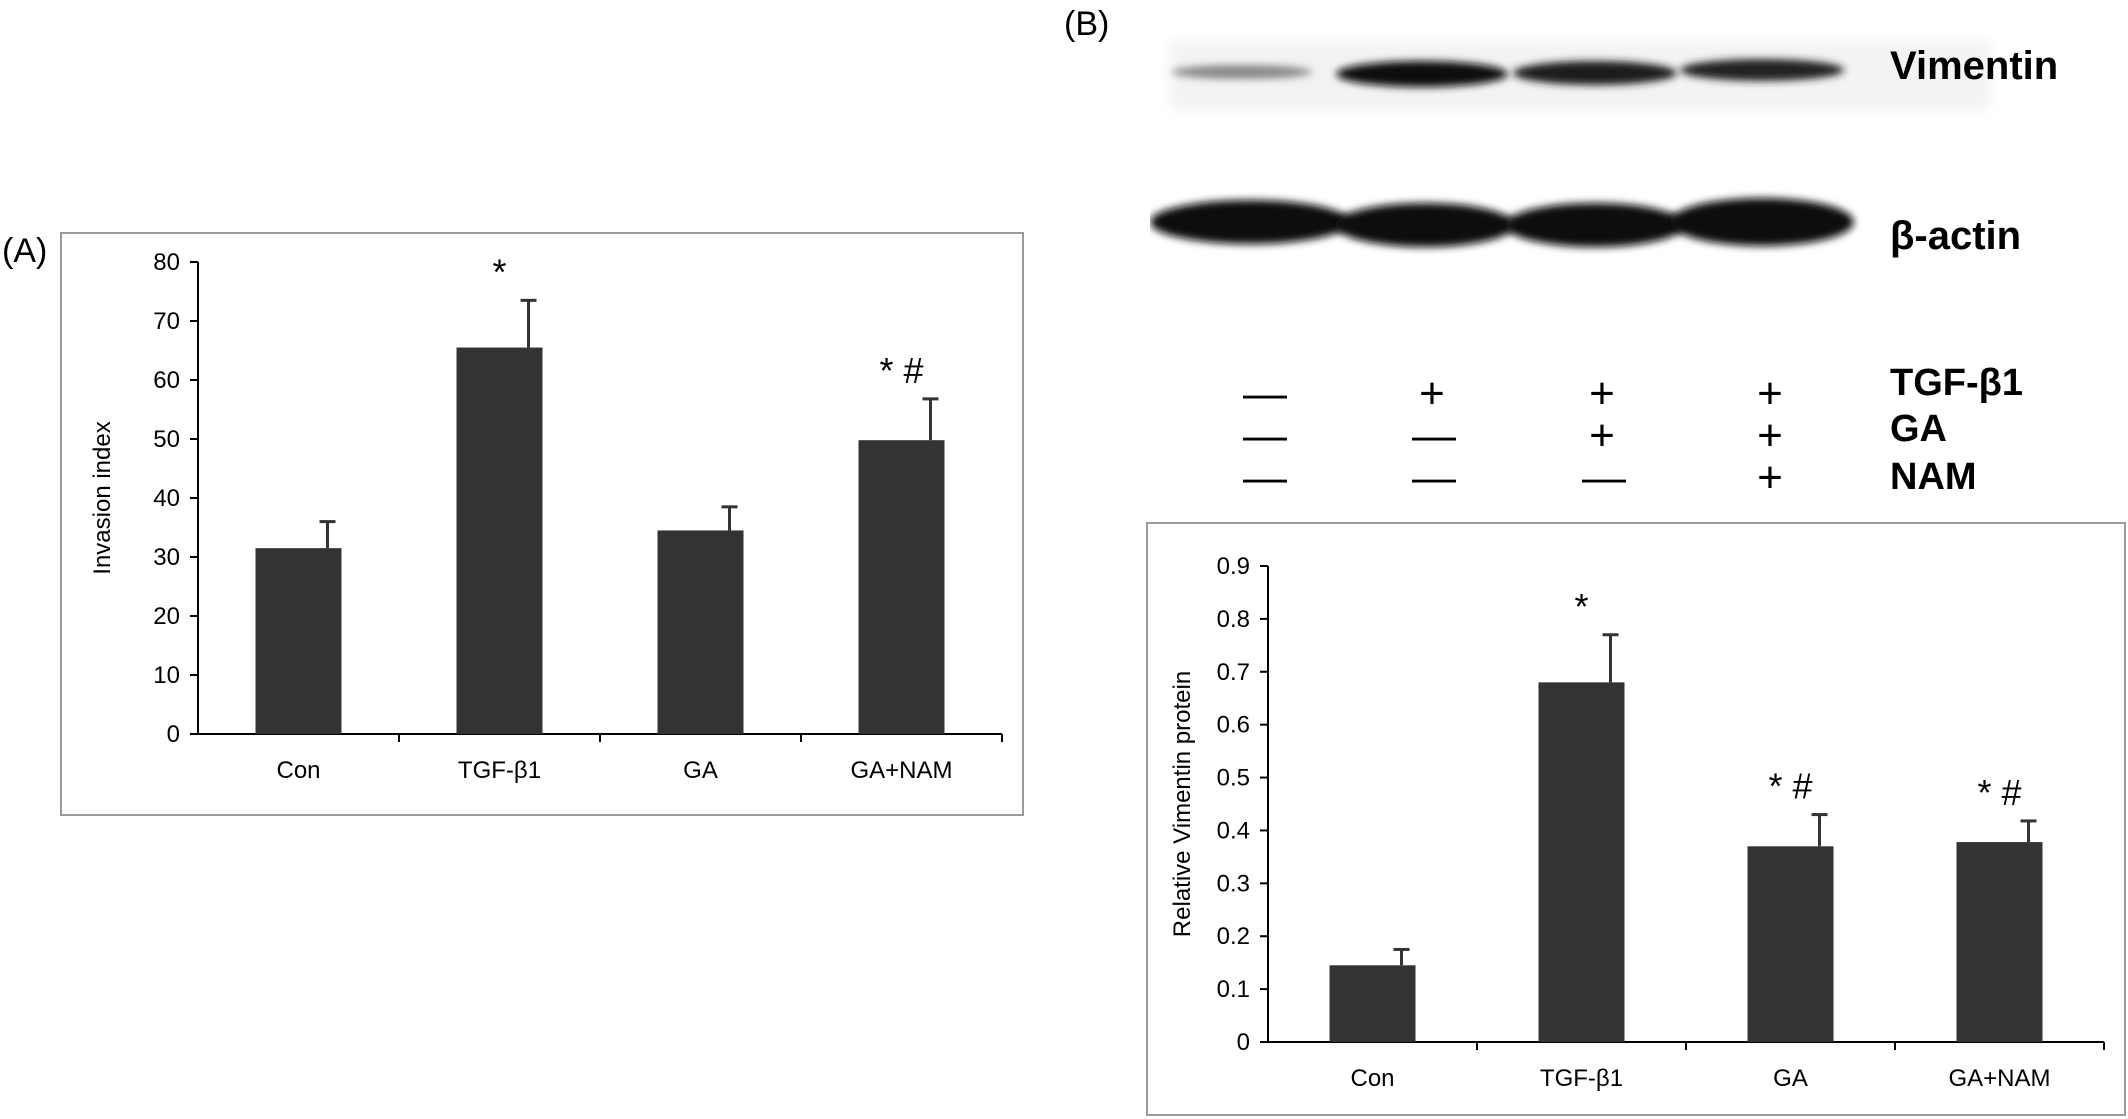 This screenshot has height=1119, width=2128. I want to click on chart-b-category-label: TGF-β1, so click(1581, 1078).